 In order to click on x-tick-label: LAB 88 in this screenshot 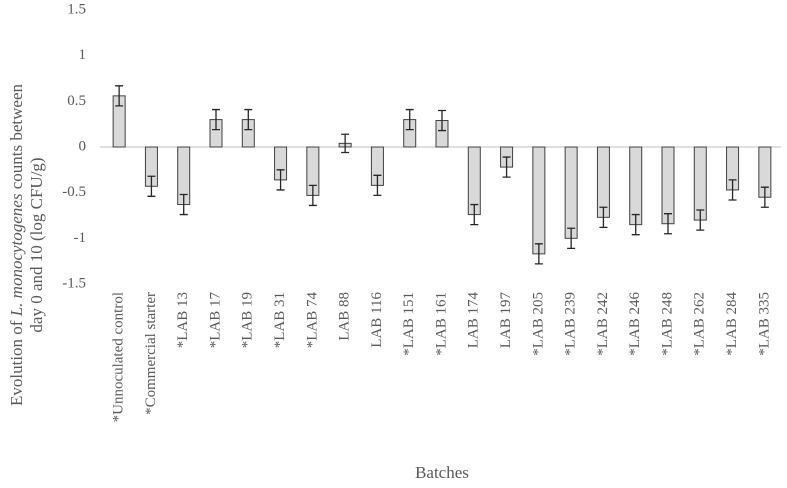, I will do `click(345, 316)`.